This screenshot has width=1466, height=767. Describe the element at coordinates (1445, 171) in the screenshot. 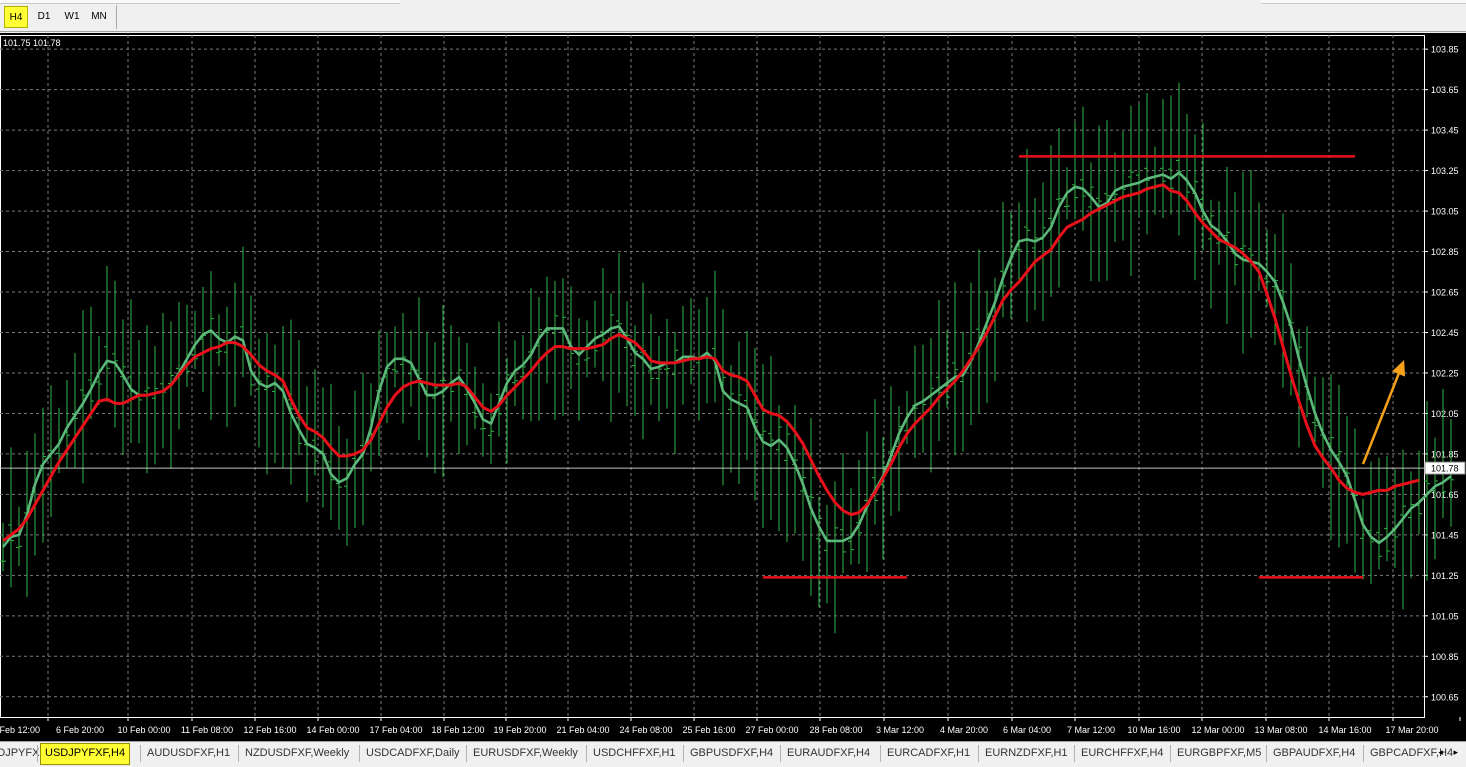

I see `y-tick-label: 103.25` at that location.